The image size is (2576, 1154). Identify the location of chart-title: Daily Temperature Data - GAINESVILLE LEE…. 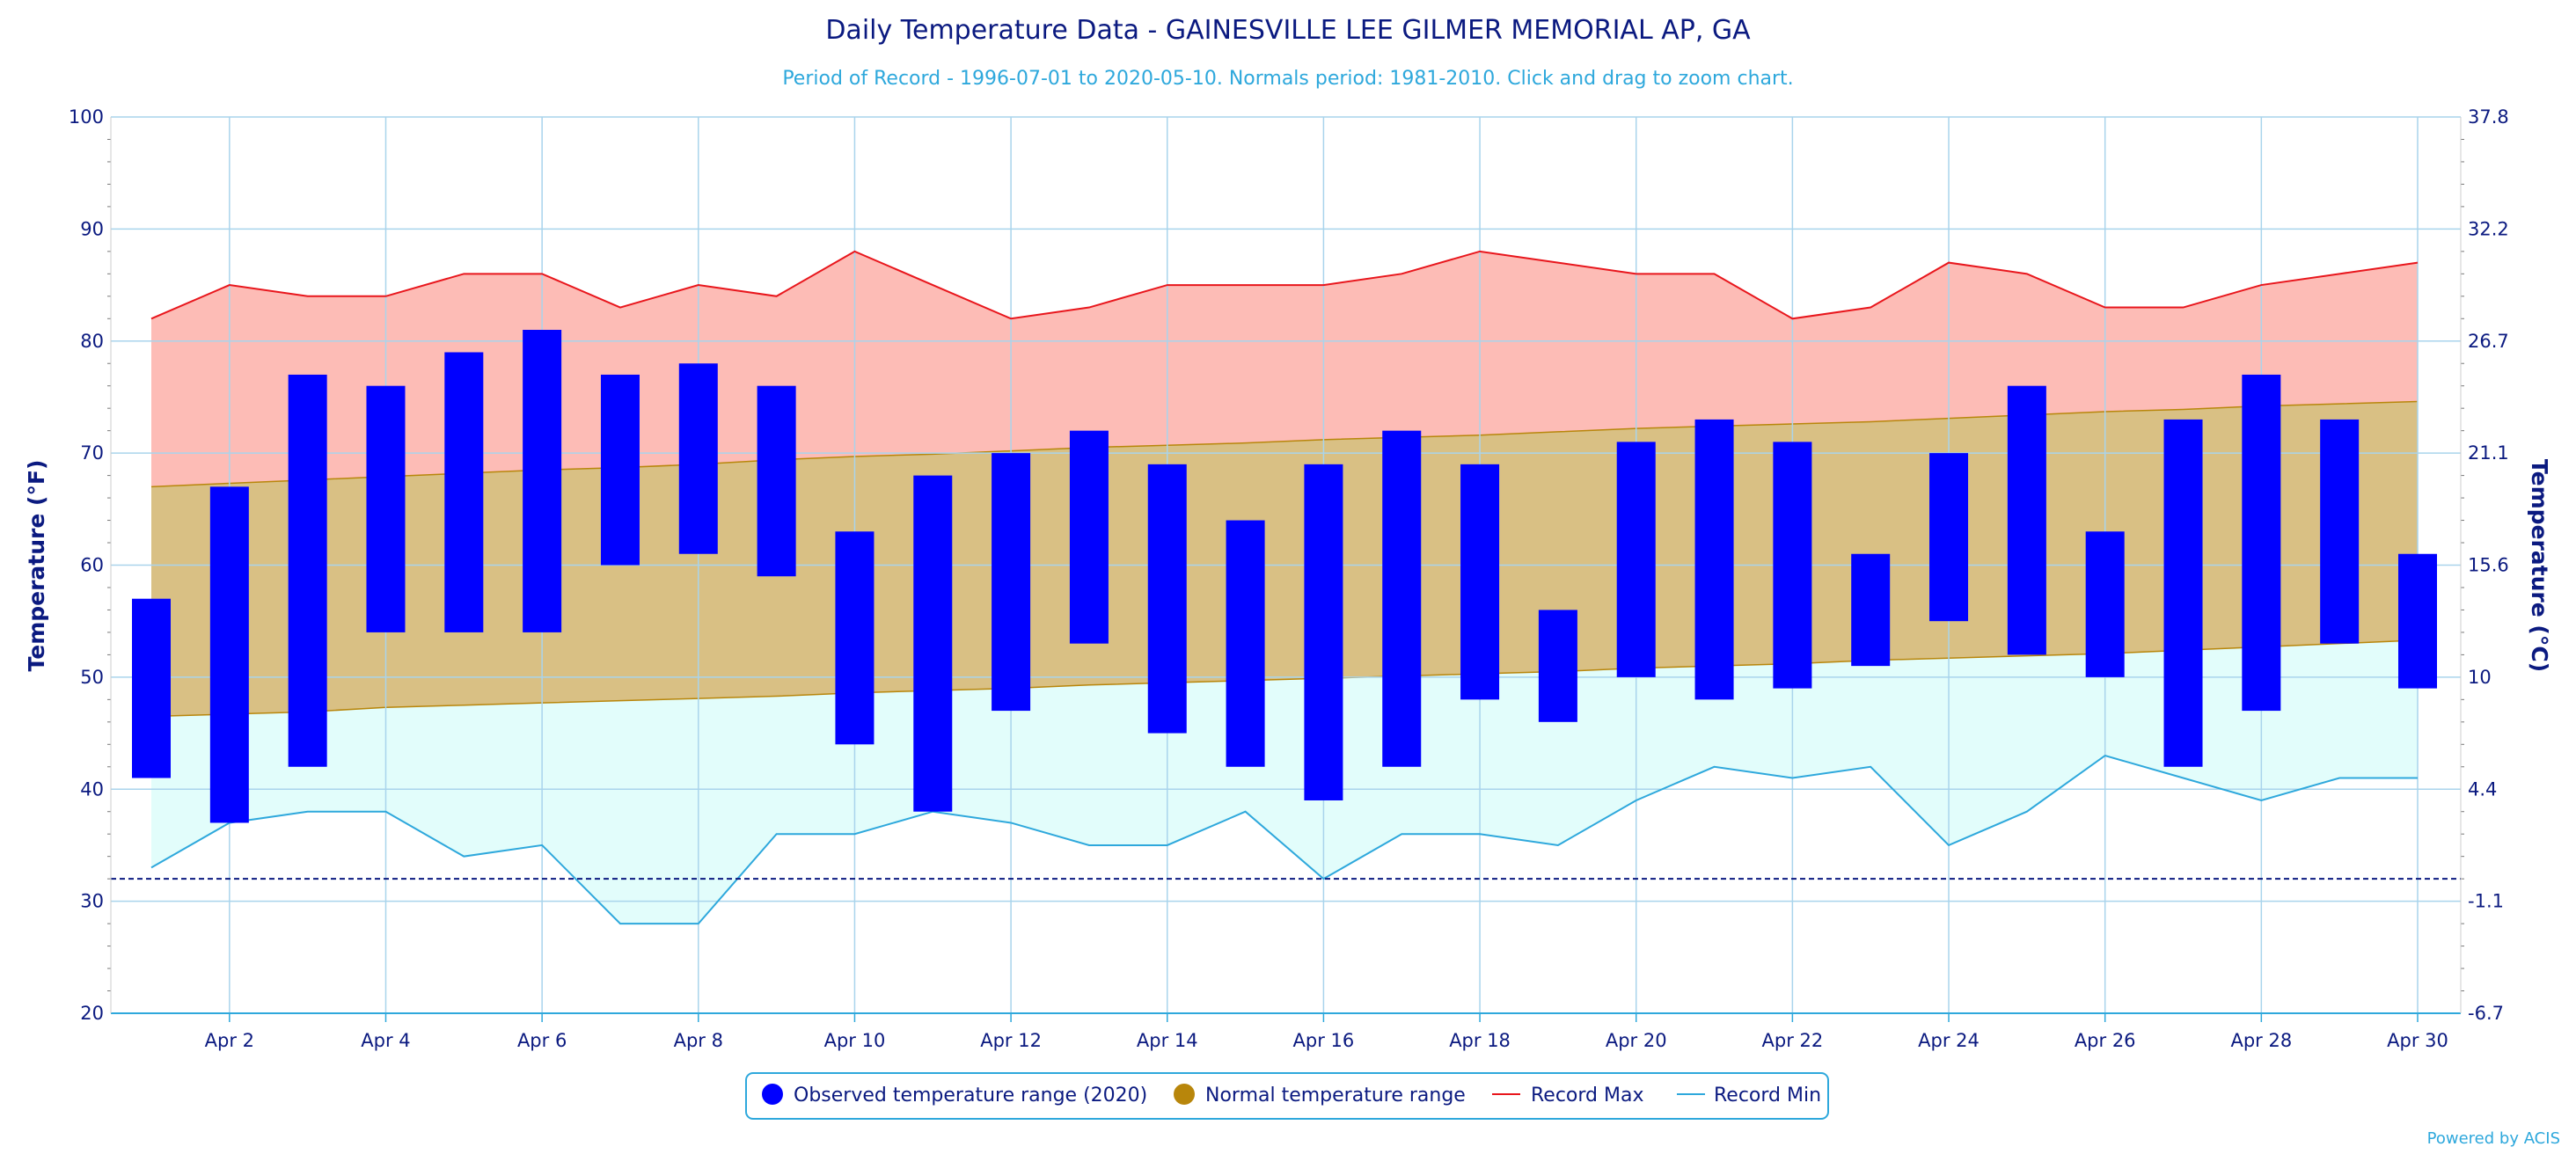
(1288, 30).